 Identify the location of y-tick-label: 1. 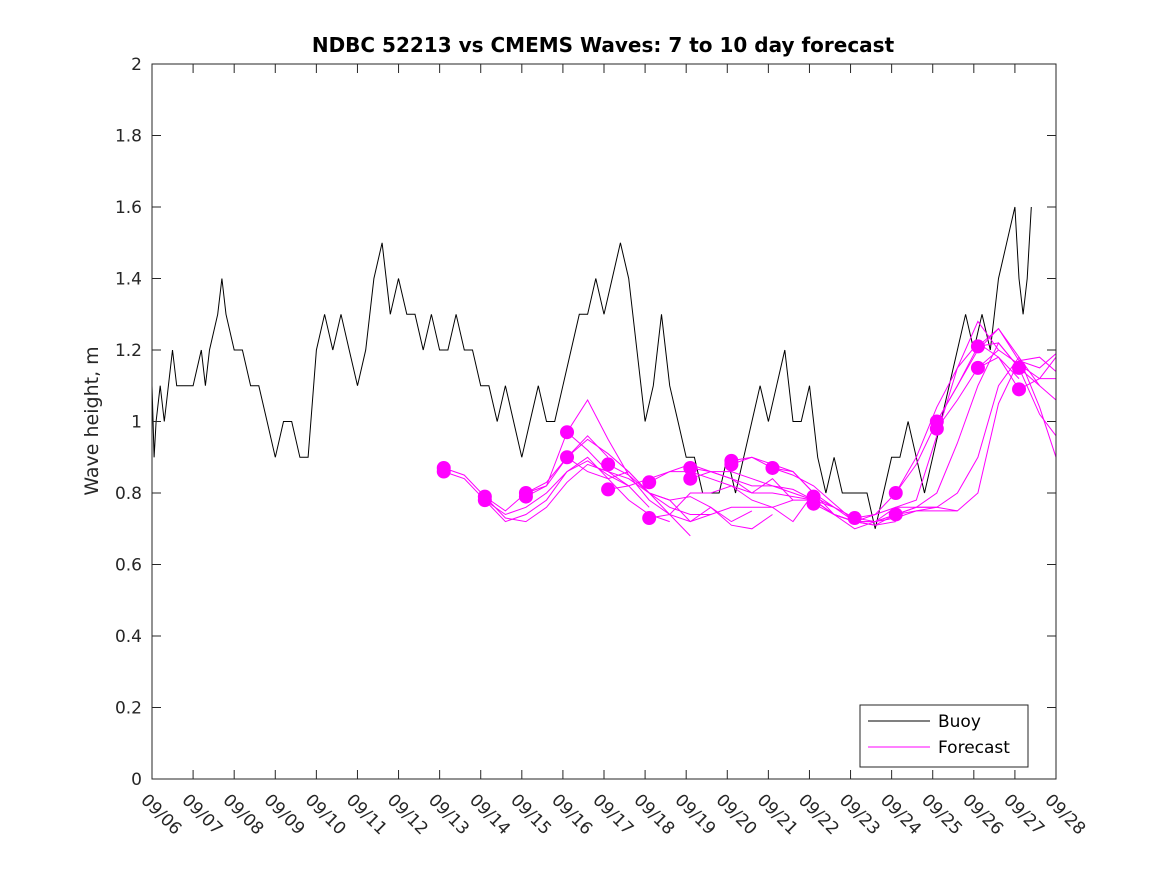
(136, 423).